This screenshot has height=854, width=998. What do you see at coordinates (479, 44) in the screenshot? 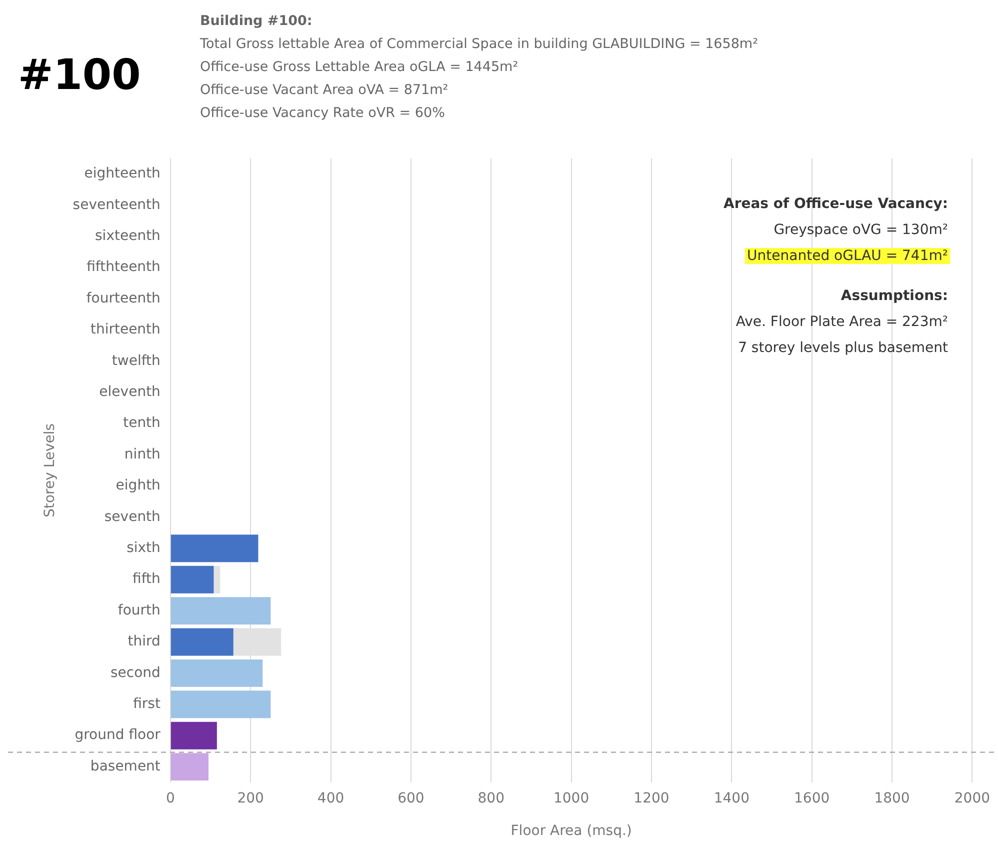
I see `text: Total Gross lettable Area of Commercial Space in building GLABUILDING = 1658m²` at bounding box center [479, 44].